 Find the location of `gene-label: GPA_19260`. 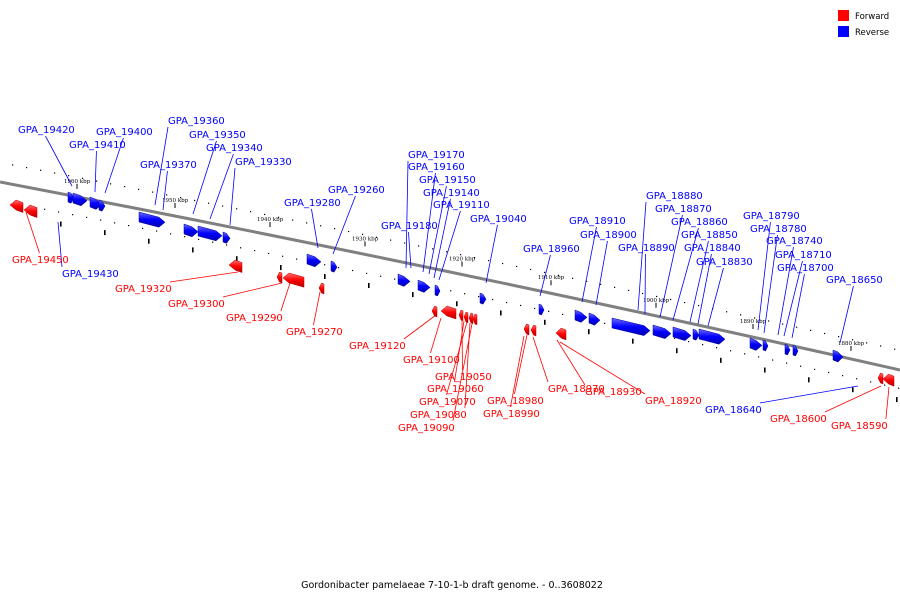

gene-label: GPA_19260 is located at coordinates (356, 190).